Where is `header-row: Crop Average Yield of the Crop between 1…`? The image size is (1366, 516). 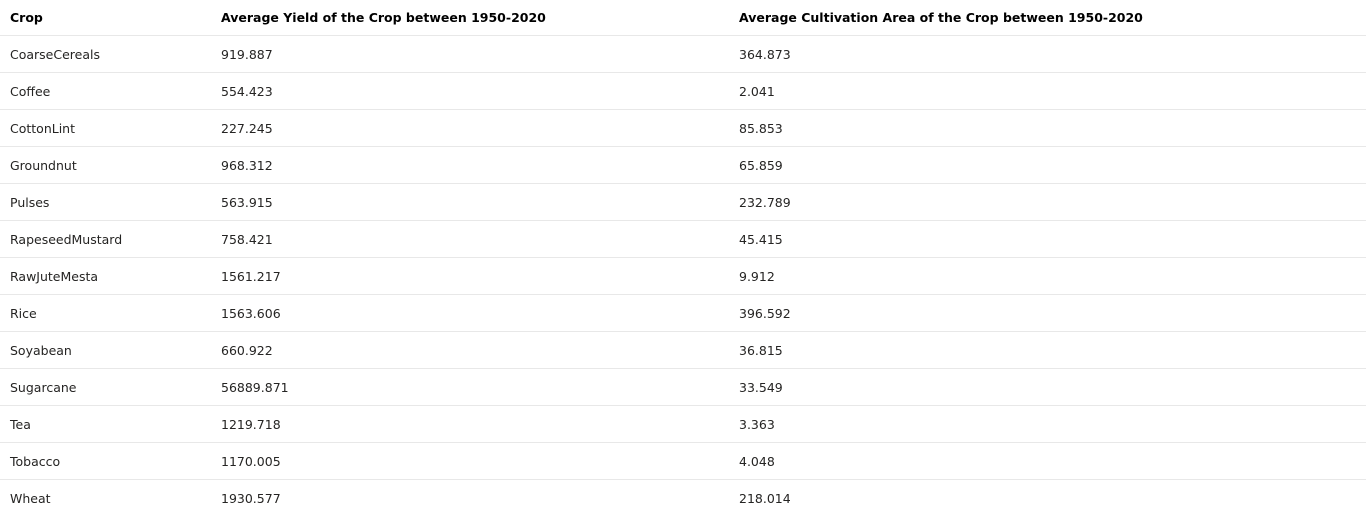
header-row: Crop Average Yield of the Crop between 1… is located at coordinates (683, 18).